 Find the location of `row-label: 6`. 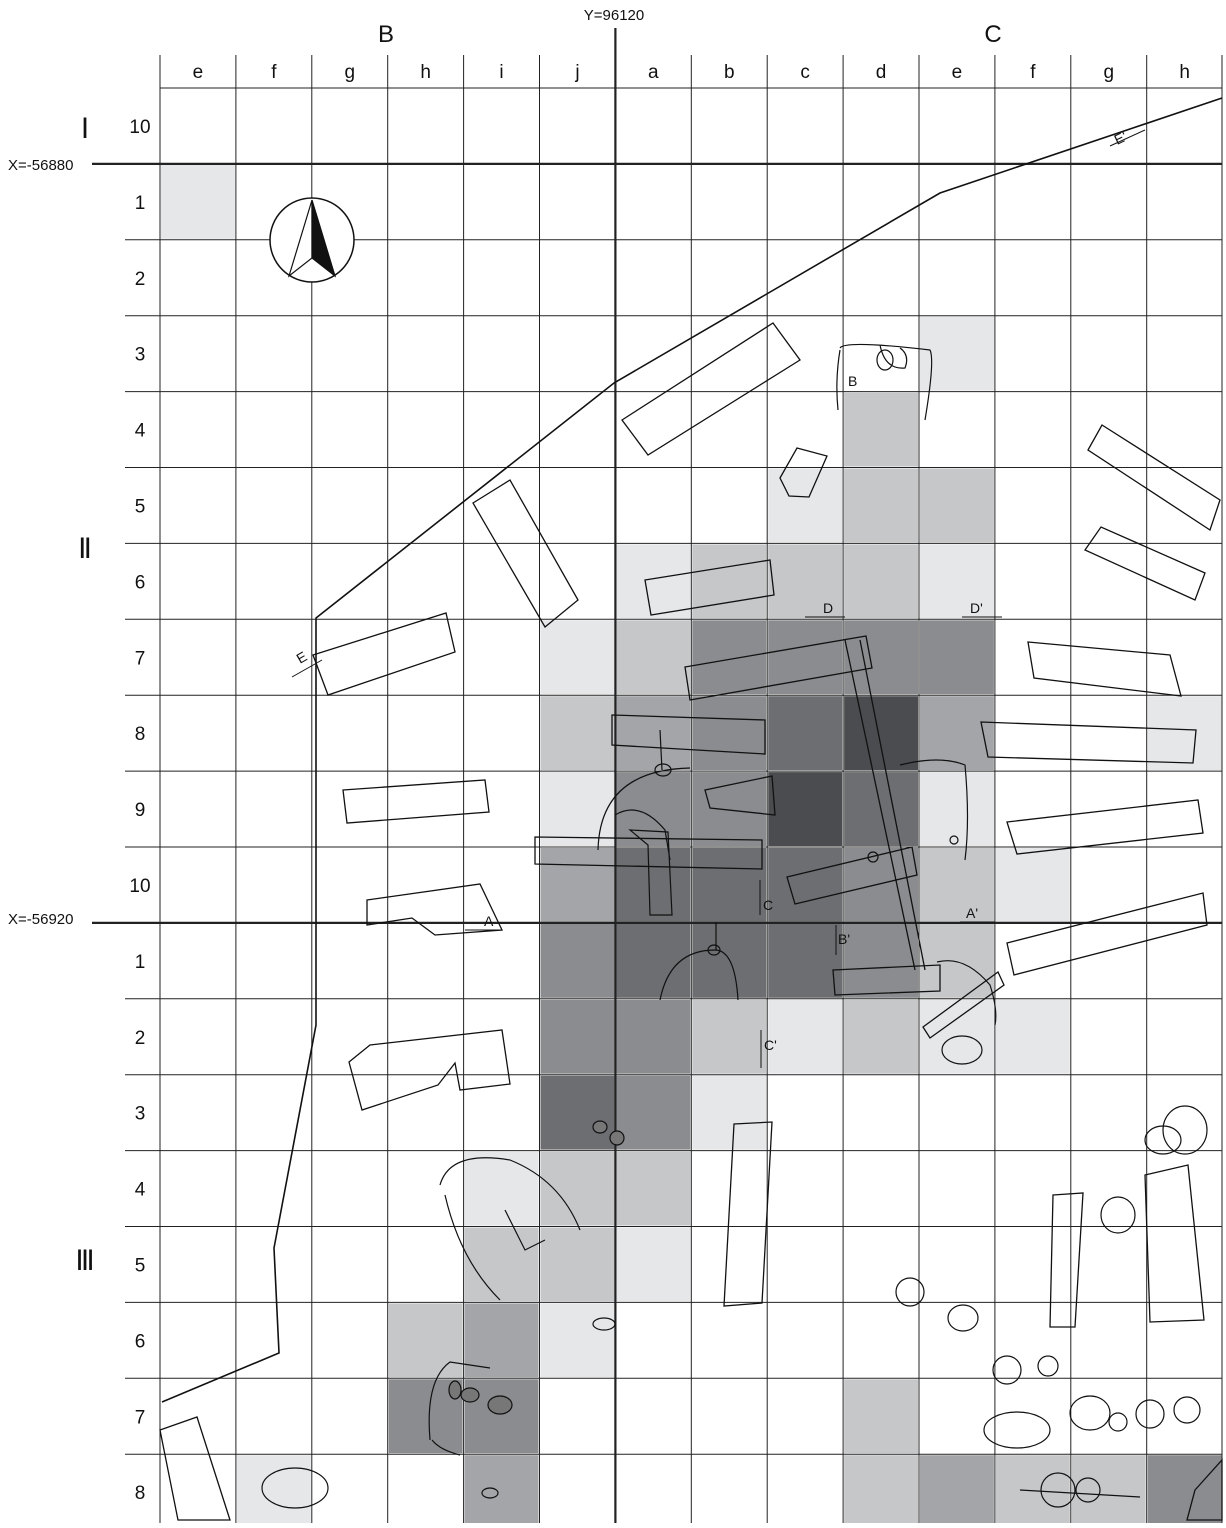

row-label: 6 is located at coordinates (140, 1341).